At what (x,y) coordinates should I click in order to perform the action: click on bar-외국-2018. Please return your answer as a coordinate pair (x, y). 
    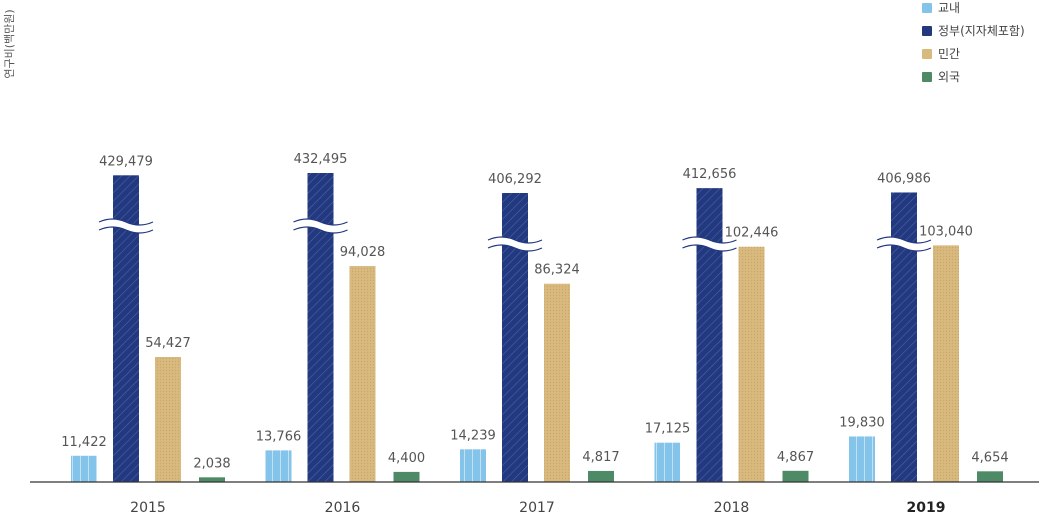
    Looking at the image, I should click on (795, 476).